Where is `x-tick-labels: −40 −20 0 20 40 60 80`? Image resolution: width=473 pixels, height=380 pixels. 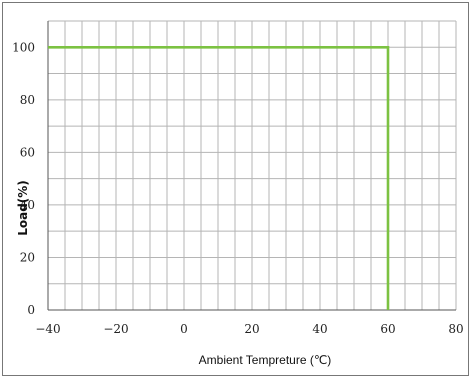 x-tick-labels: −40 −20 0 20 40 60 80 is located at coordinates (249, 329).